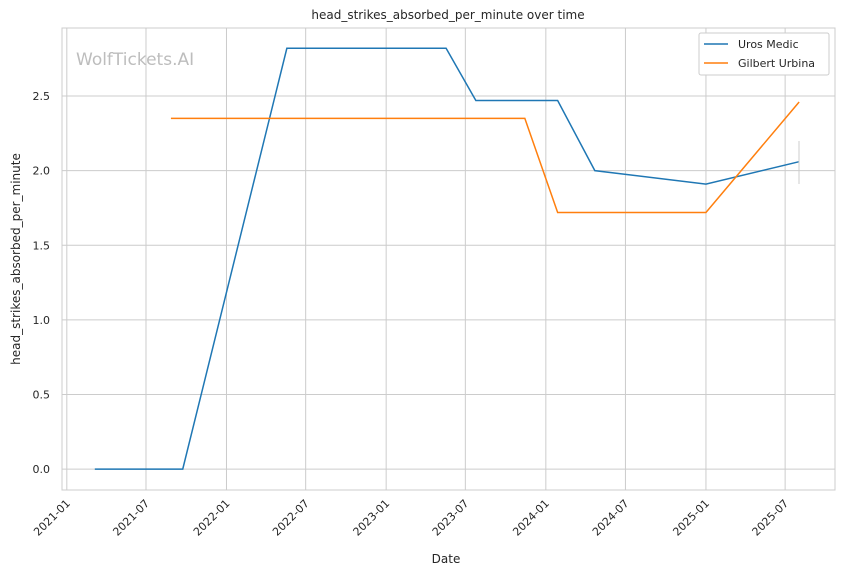 The image size is (844, 579). What do you see at coordinates (291, 518) in the screenshot?
I see `x-tick-label: 2022-07` at bounding box center [291, 518].